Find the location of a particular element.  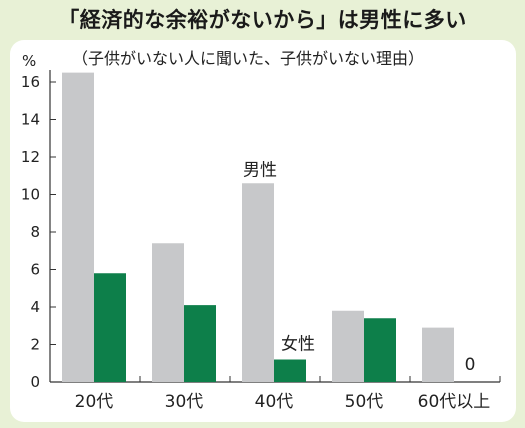

series-label-female: 女性 is located at coordinates (298, 345).